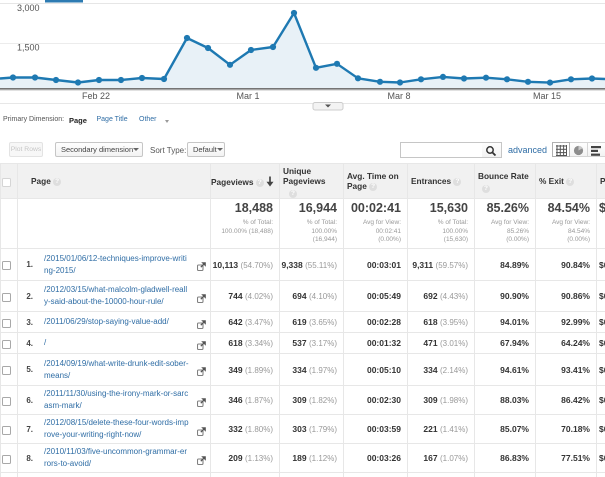 This screenshot has width=605, height=477. I want to click on svg-text: Mar 15, so click(547, 96).